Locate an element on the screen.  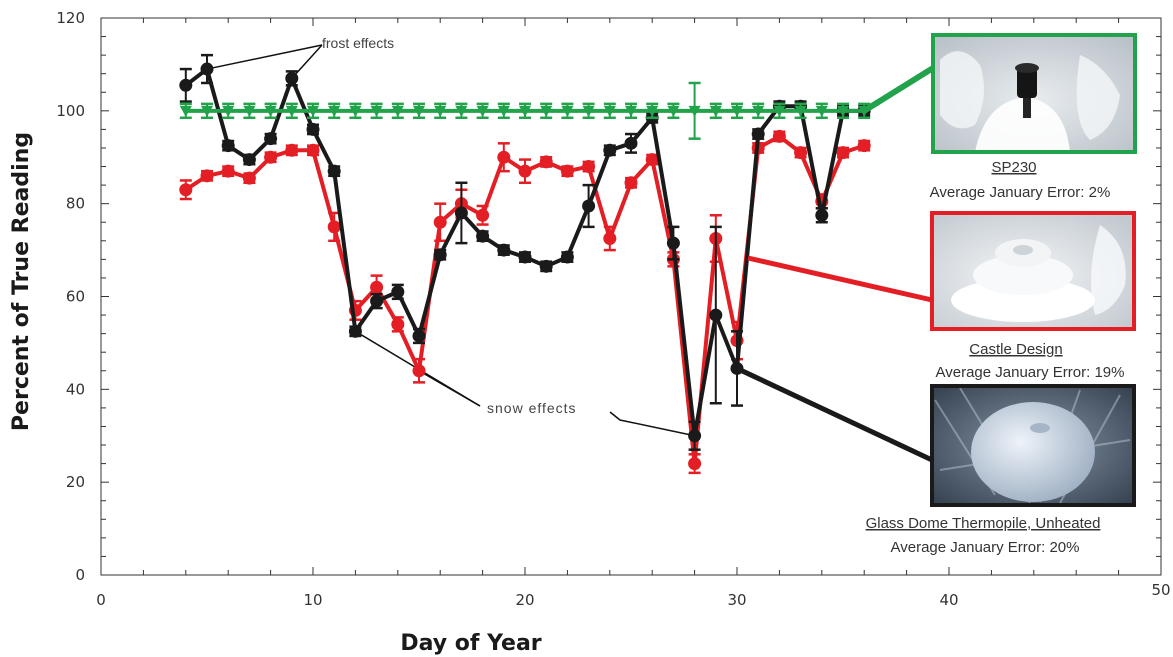
inset-label-sp230: SP230 is located at coordinates (1013, 167).